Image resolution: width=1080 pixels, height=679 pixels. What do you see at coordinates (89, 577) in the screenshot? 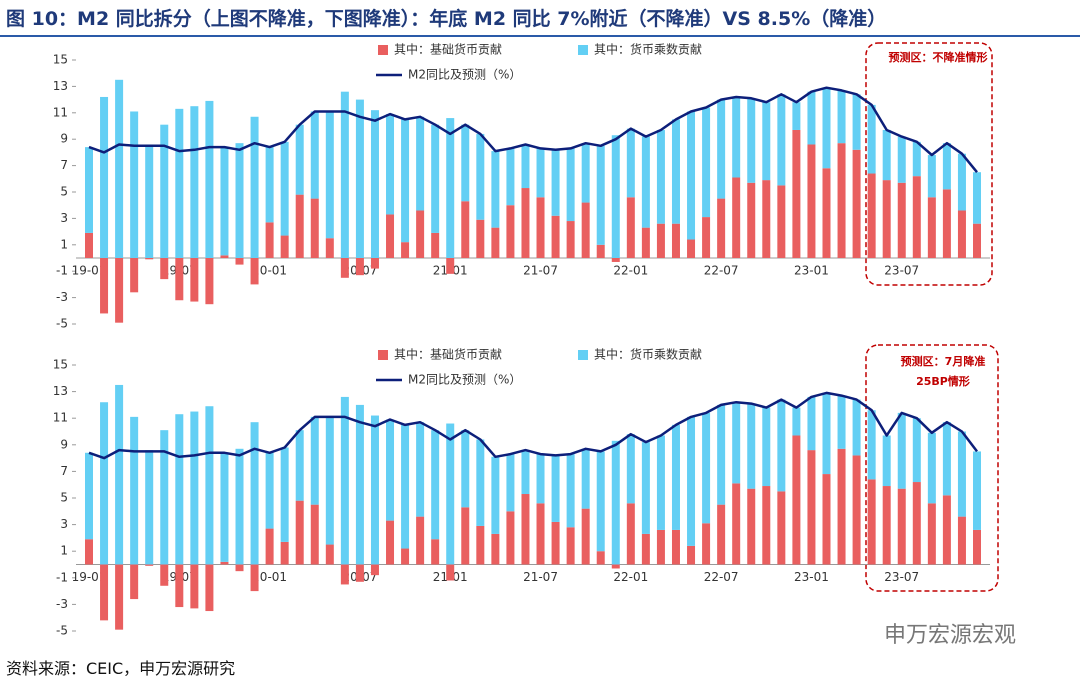
I see `x-tick-label: 19-01` at bounding box center [89, 577].